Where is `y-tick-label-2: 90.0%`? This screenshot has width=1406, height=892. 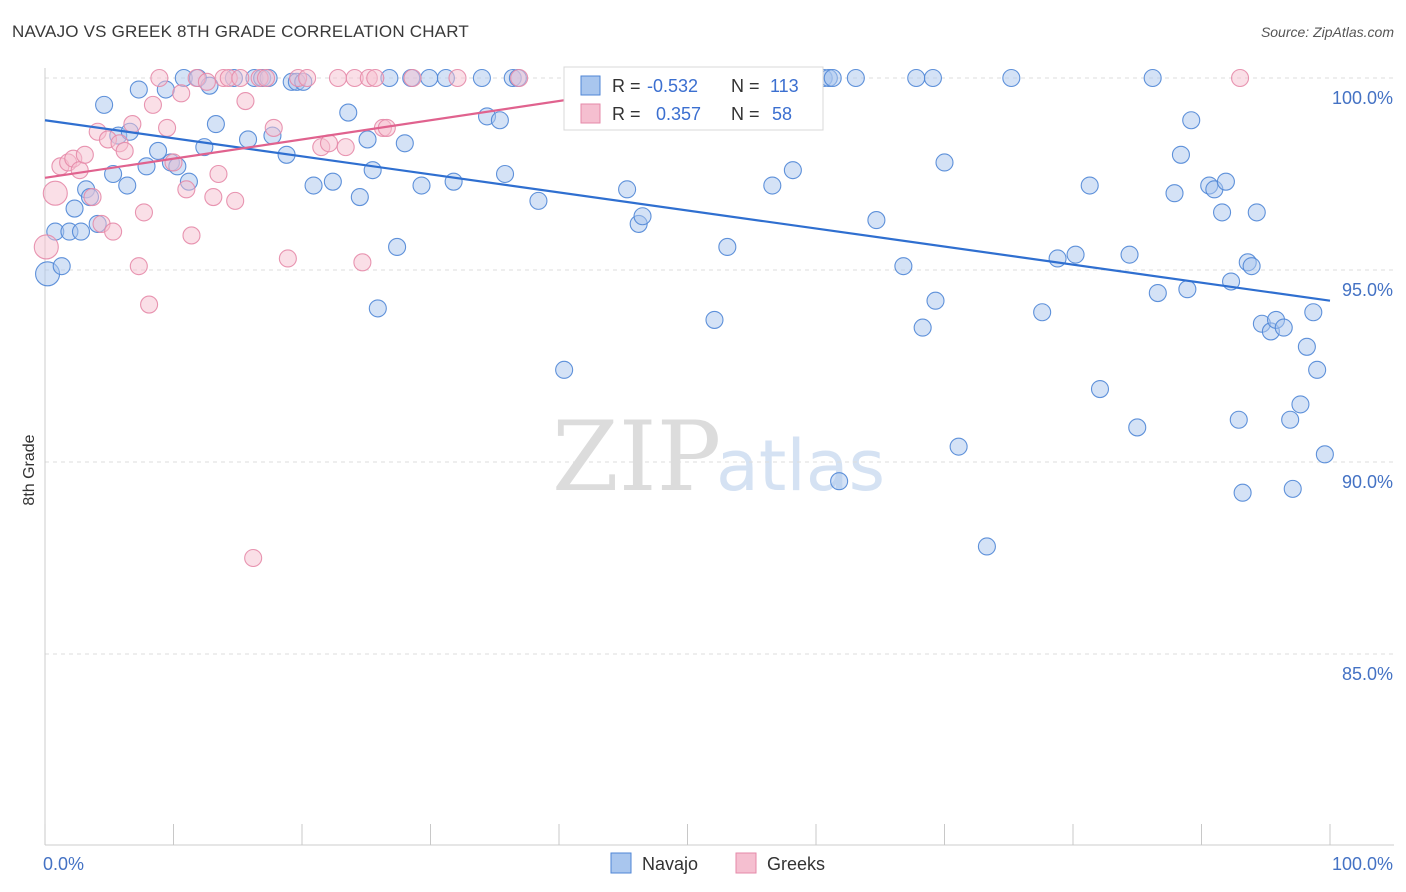
y-tick-label-2: 90.0% is located at coordinates (1367, 482).